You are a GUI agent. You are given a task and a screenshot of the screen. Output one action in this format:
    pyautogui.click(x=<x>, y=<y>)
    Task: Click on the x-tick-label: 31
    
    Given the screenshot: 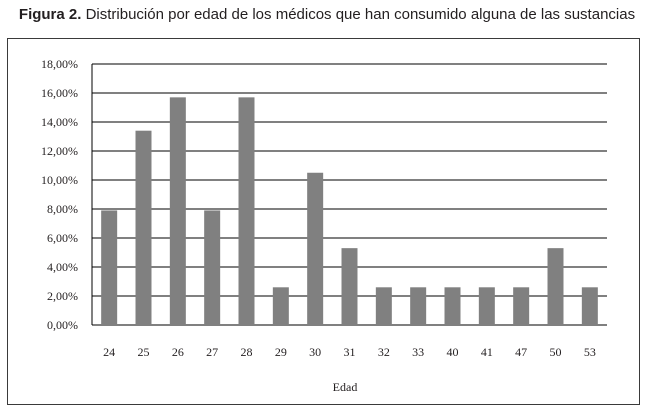 What is the action you would take?
    pyautogui.click(x=350, y=352)
    